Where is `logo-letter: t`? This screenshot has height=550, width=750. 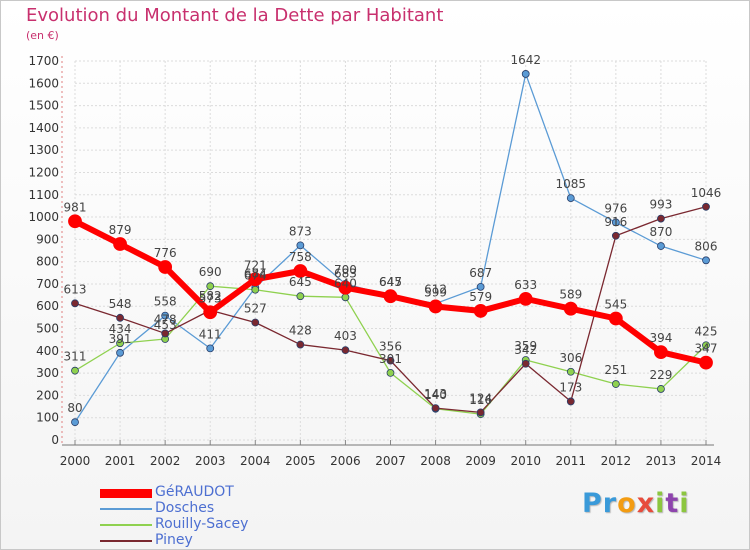
logo-letter: t is located at coordinates (672, 503).